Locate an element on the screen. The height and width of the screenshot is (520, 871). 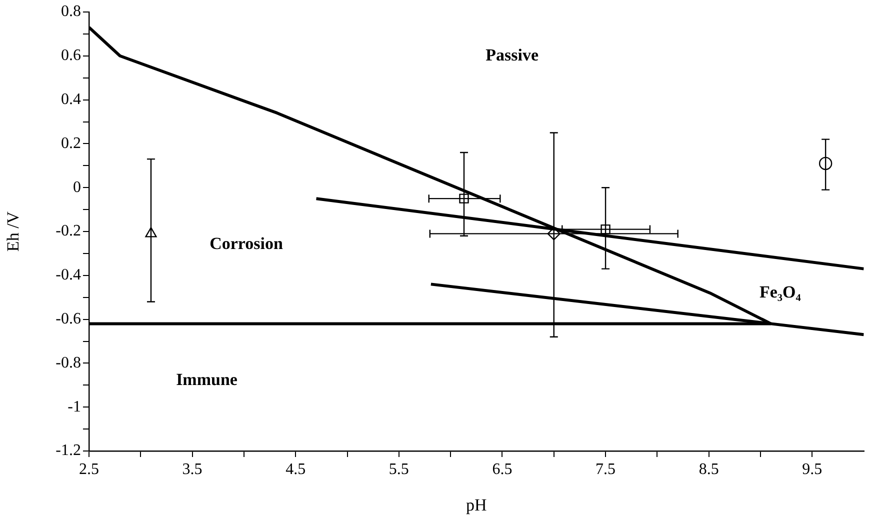
y-tick-label: -1.2 is located at coordinates (68, 451).